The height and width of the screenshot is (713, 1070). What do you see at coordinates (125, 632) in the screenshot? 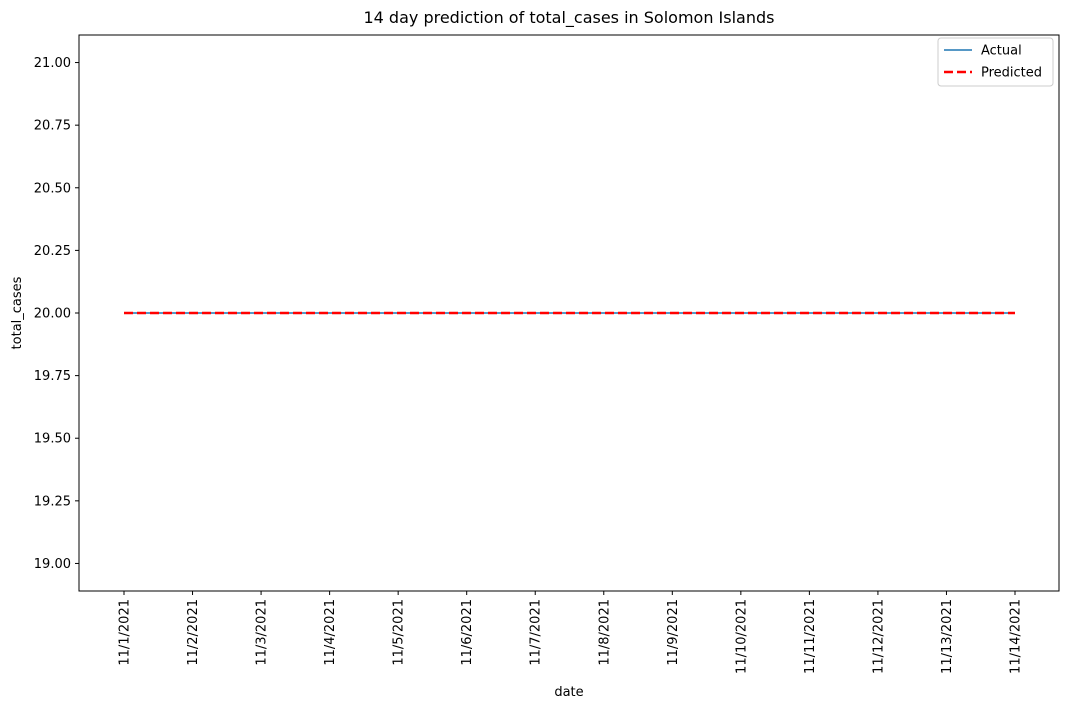
I see `x-tick-label: 11/1/2021` at bounding box center [125, 632].